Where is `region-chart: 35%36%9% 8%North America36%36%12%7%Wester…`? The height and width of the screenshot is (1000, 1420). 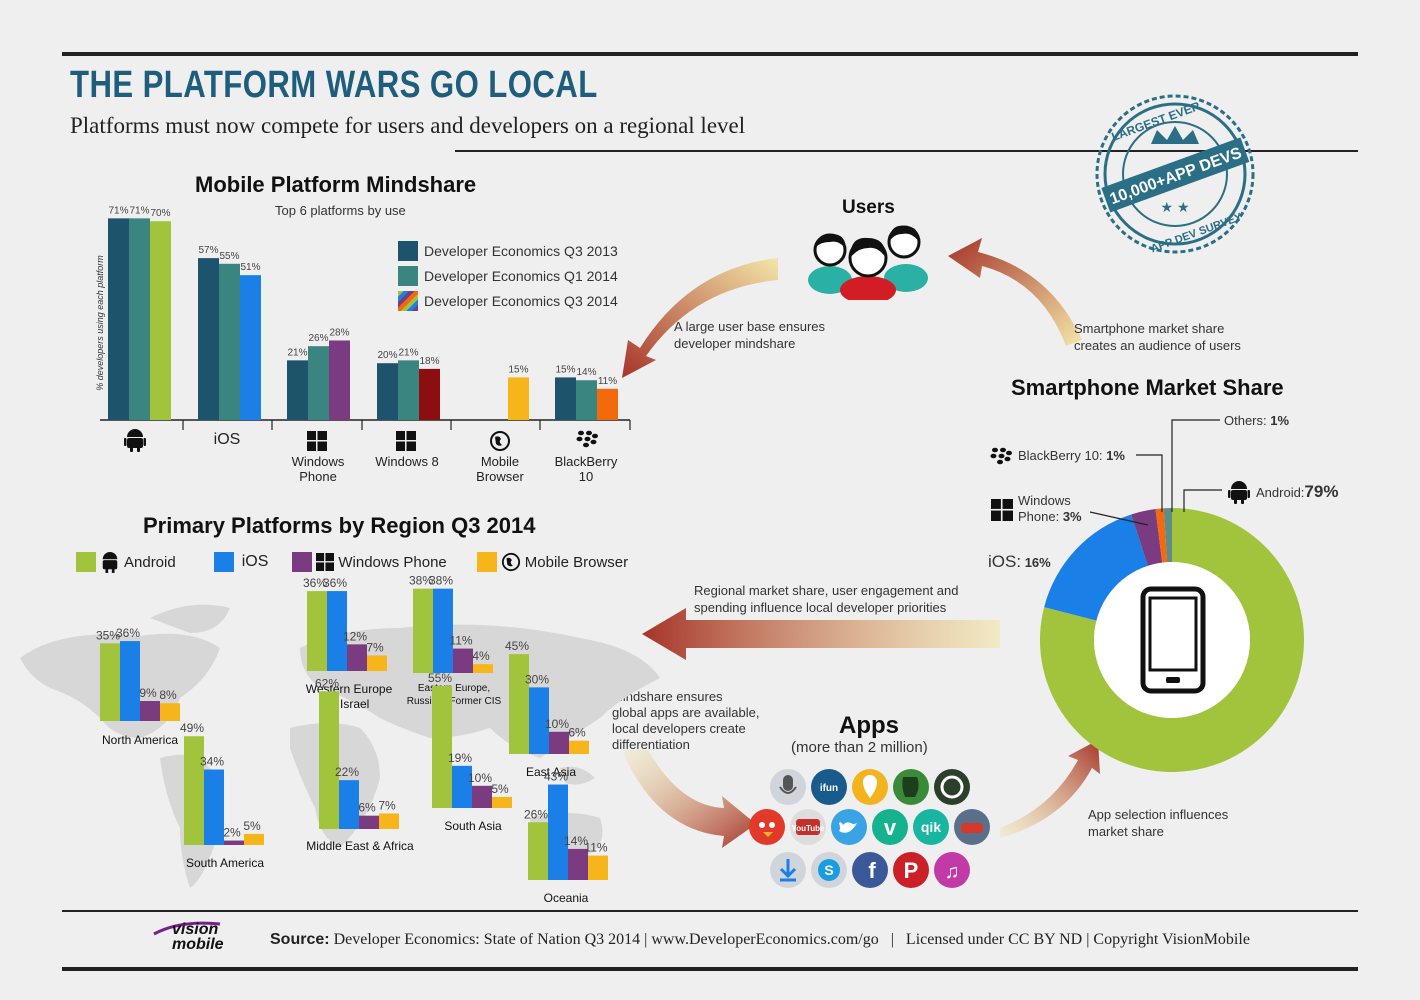
region-chart: 35%36%9% 8%North America36%36%12%7%Wester… is located at coordinates (352, 739).